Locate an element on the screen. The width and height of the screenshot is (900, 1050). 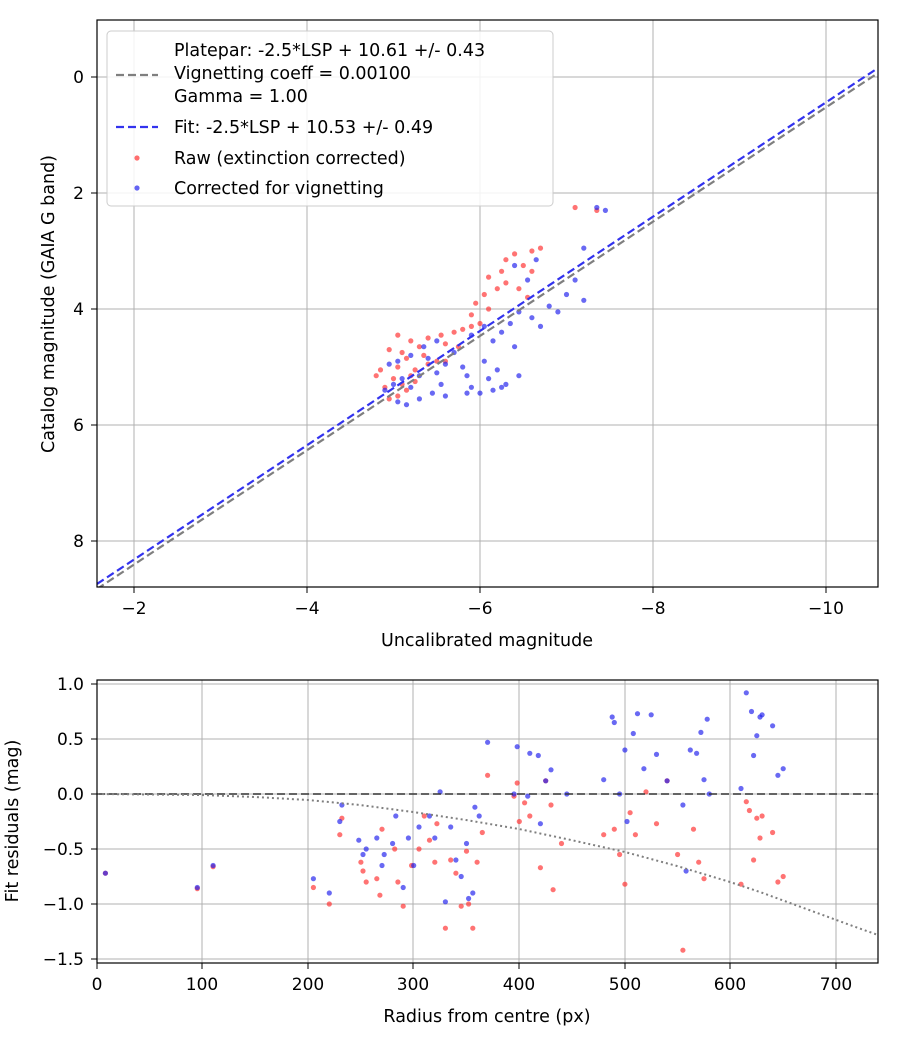
top-x-axis-label: Uncalibrated magnitude is located at coordinates (487, 641).